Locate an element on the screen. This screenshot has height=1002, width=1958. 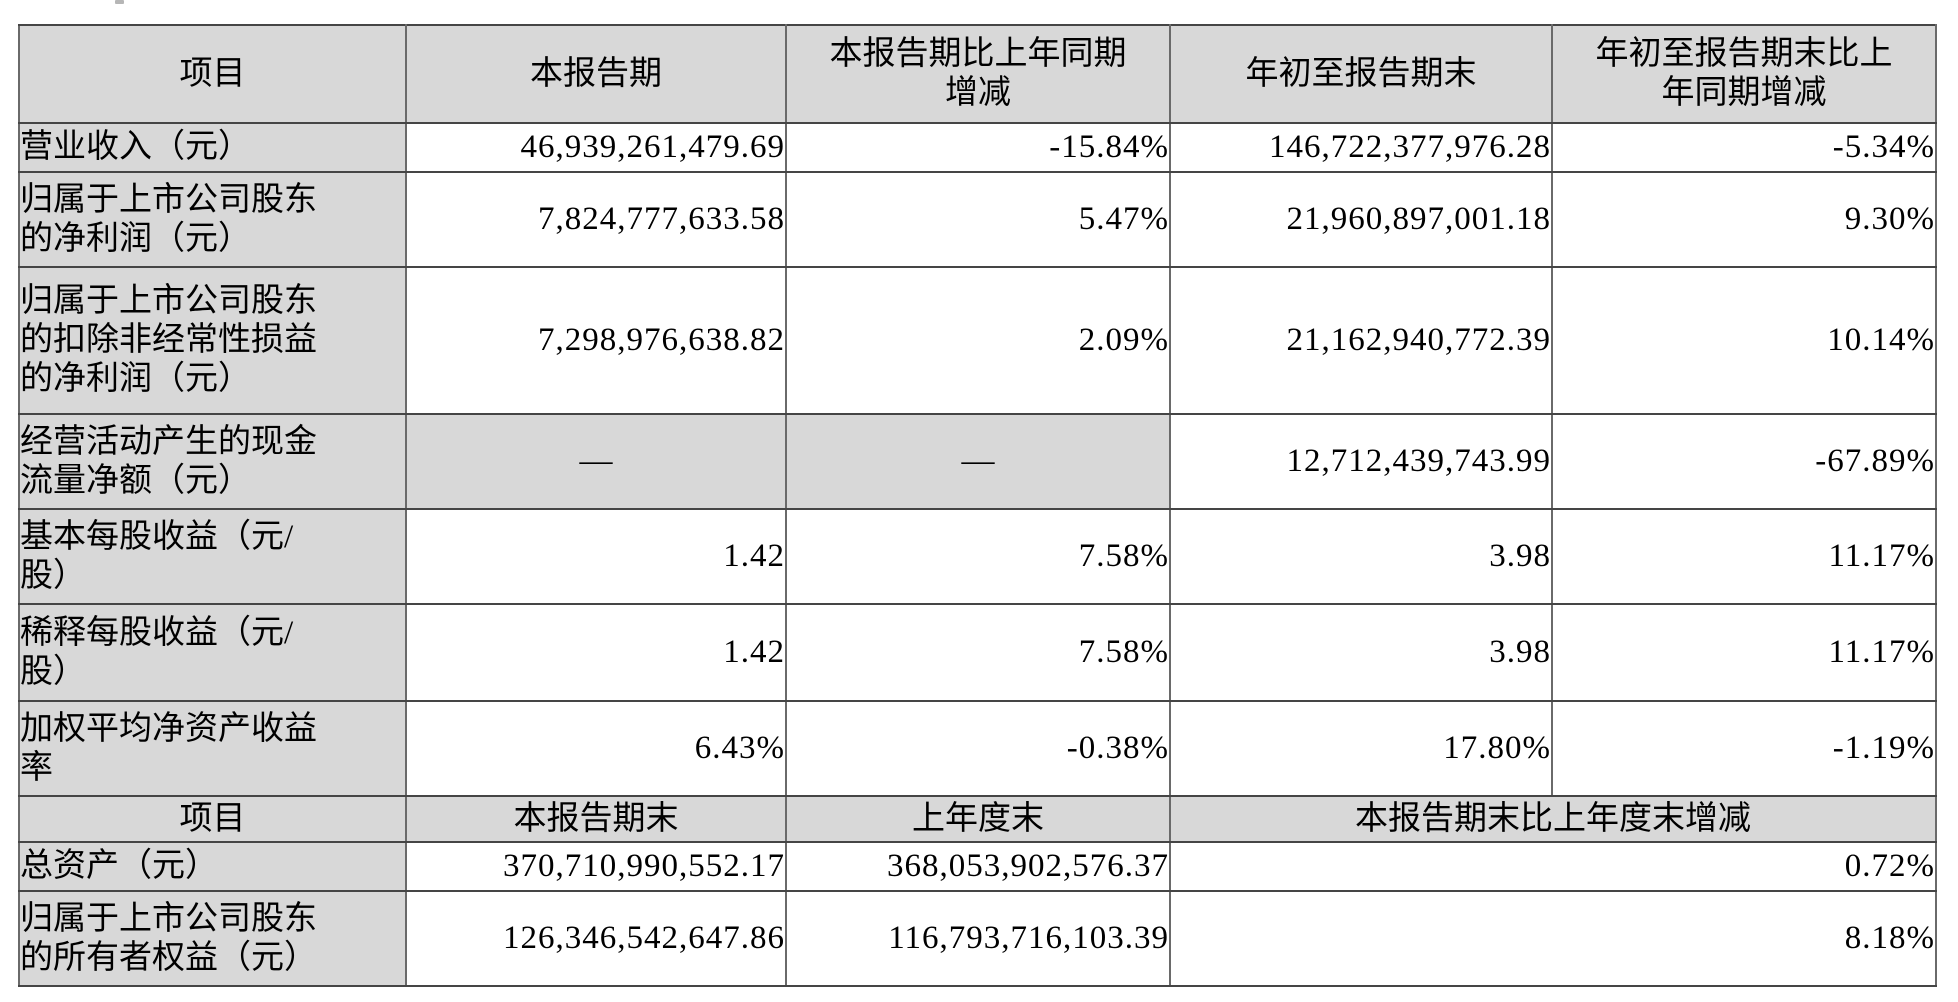
cell-text: 368,053,902,576.37 is located at coordinates (1028, 866).